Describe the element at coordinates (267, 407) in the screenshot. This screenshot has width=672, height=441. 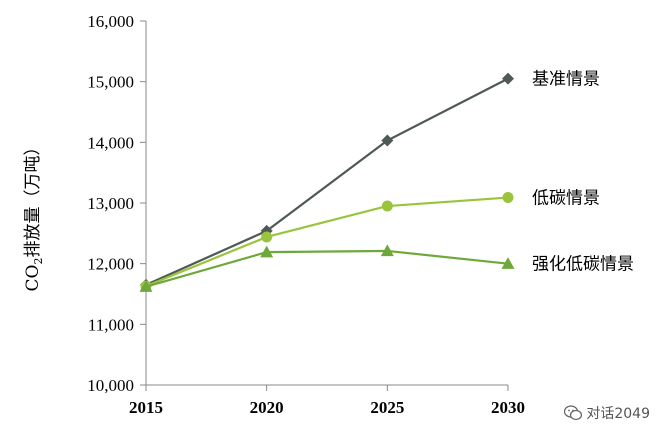
I see `x-tick-label: 2020` at that location.